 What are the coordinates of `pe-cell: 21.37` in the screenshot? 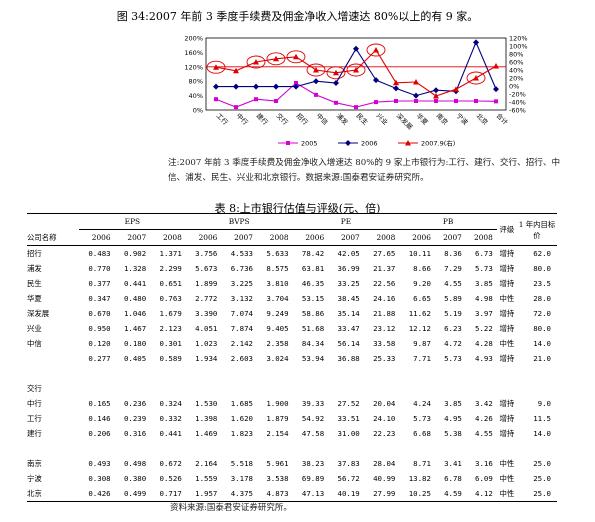 It's located at (384, 268).